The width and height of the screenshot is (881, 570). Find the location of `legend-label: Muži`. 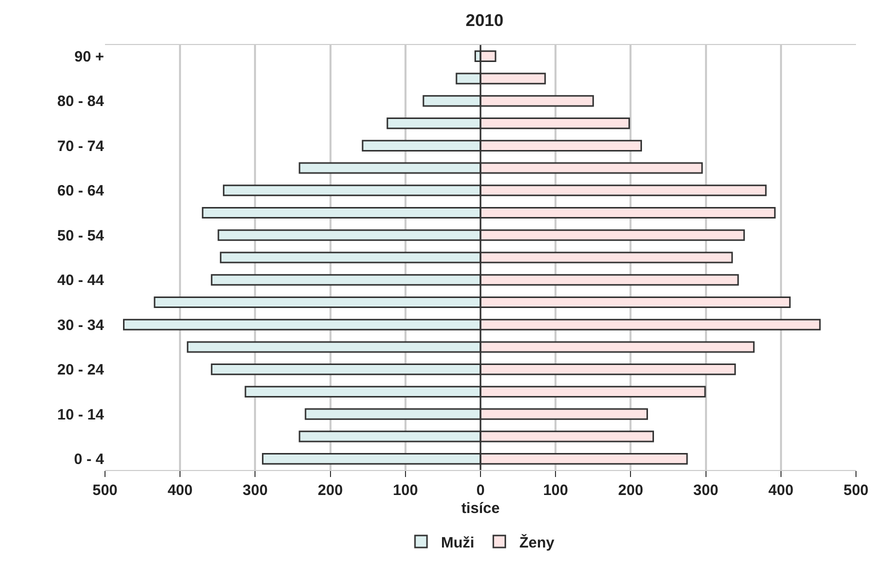

legend-label: Muži is located at coordinates (457, 543).